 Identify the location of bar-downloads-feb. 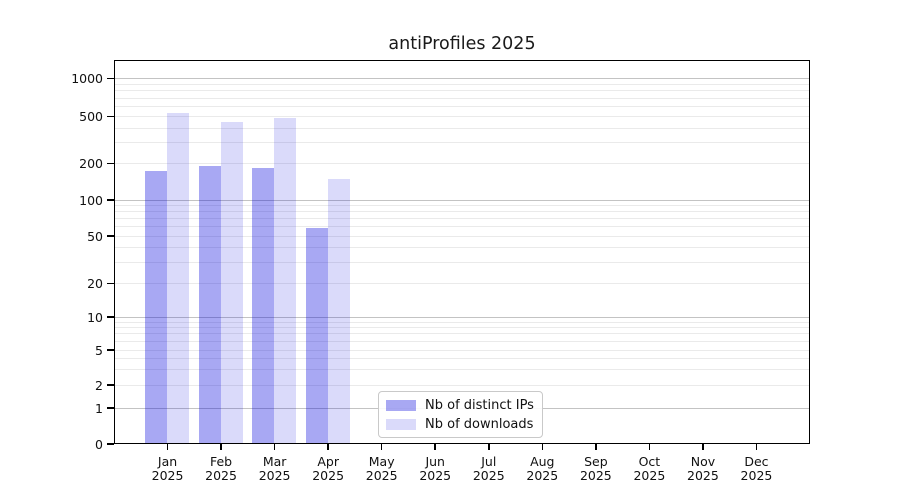
(231, 282).